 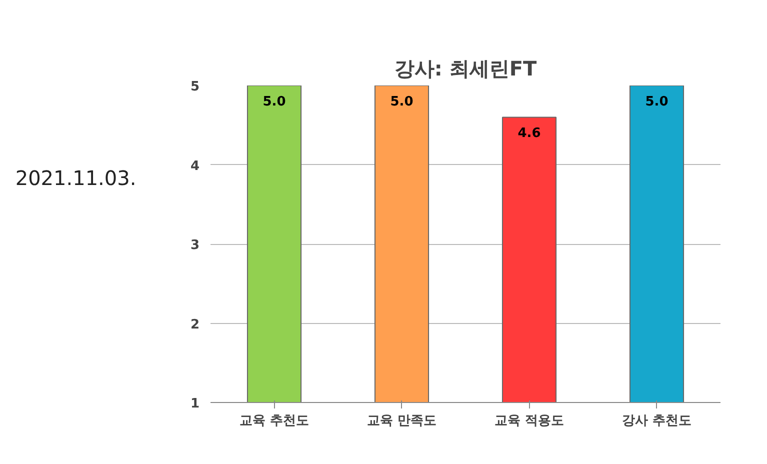 I want to click on y-tick-label: 1, so click(x=195, y=404).